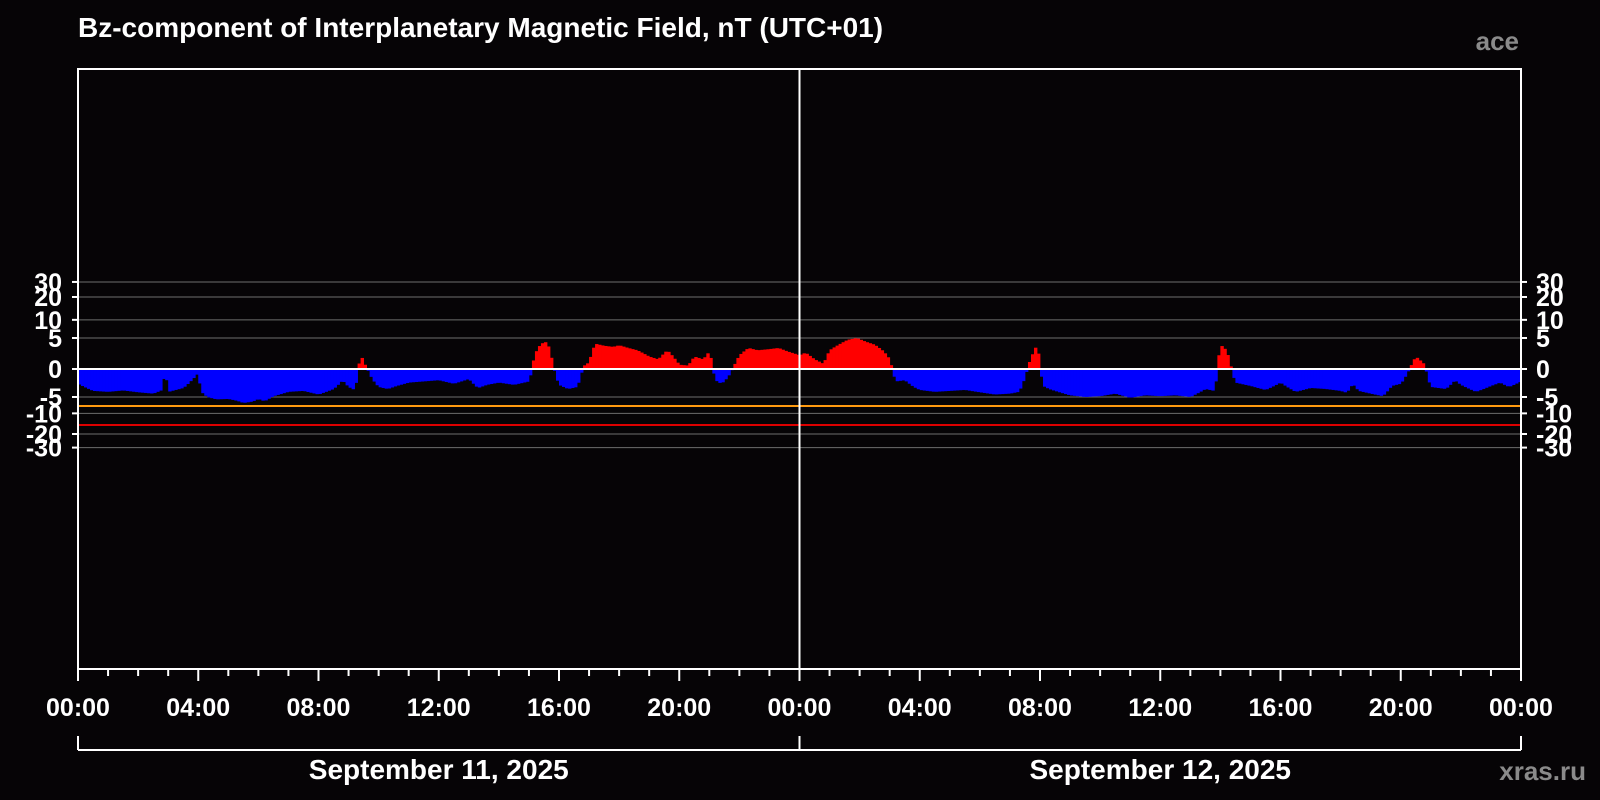 The image size is (1600, 800). Describe the element at coordinates (48, 321) in the screenshot. I see `y-tick-label-left: 10` at that location.